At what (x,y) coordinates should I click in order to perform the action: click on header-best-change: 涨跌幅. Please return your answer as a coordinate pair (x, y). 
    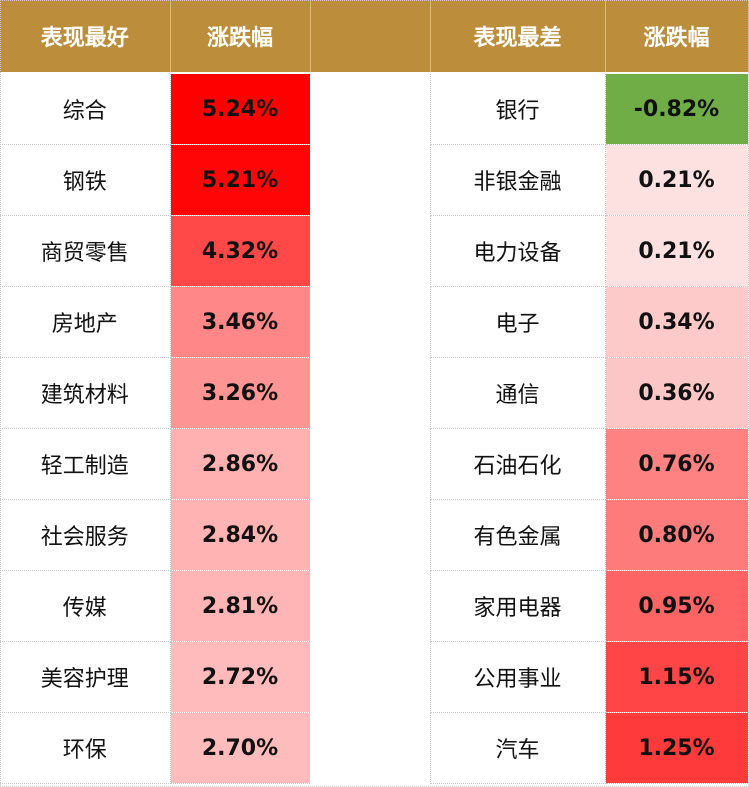
    Looking at the image, I should click on (240, 37).